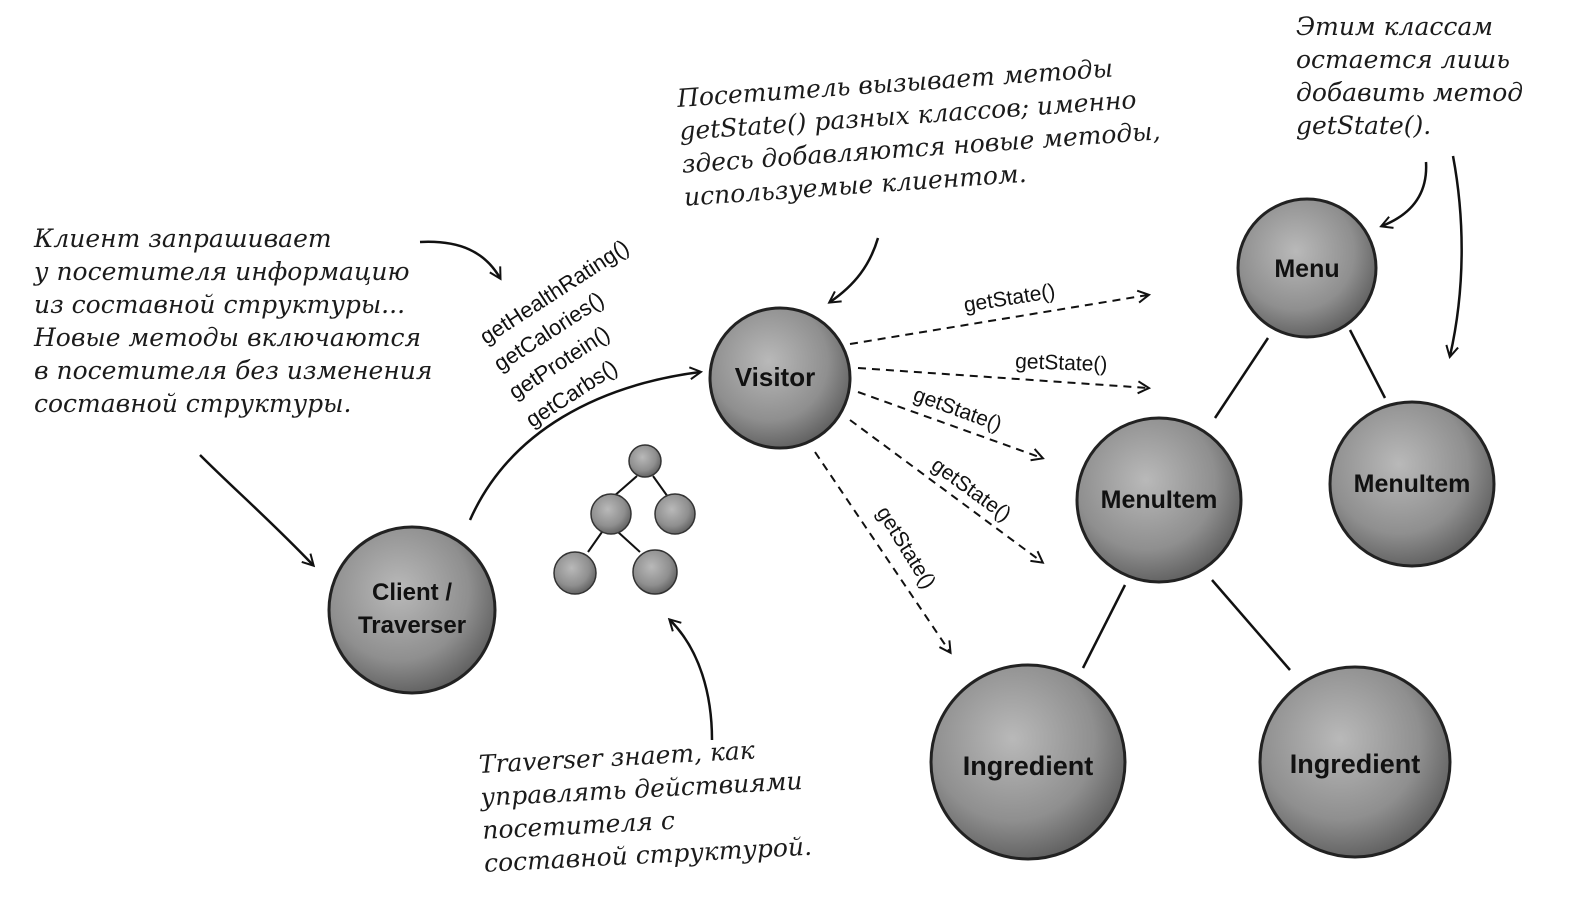  I want to click on note-arrow-client-down, so click(256, 509).